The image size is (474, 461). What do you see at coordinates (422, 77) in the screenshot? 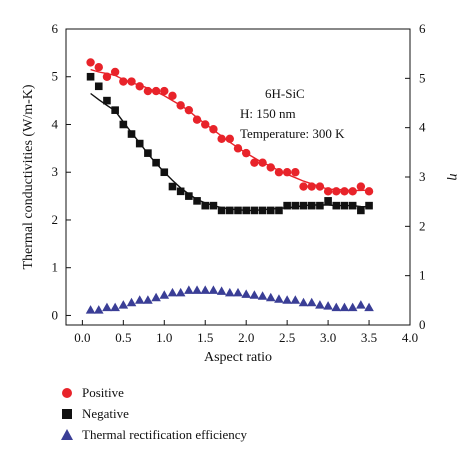
I see `y2-tick-label: 5` at bounding box center [422, 77].